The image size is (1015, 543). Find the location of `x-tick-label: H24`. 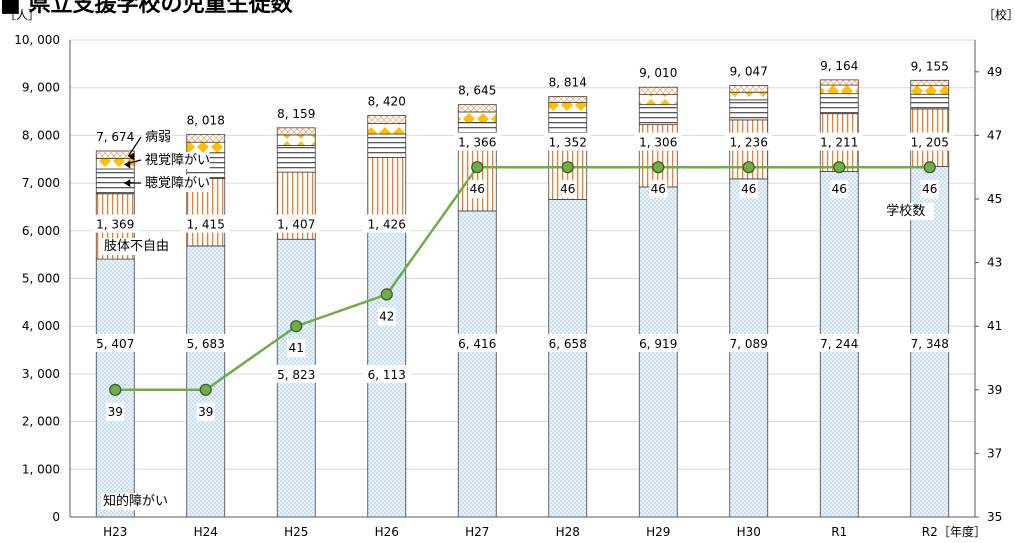

x-tick-label: H24 is located at coordinates (206, 532).